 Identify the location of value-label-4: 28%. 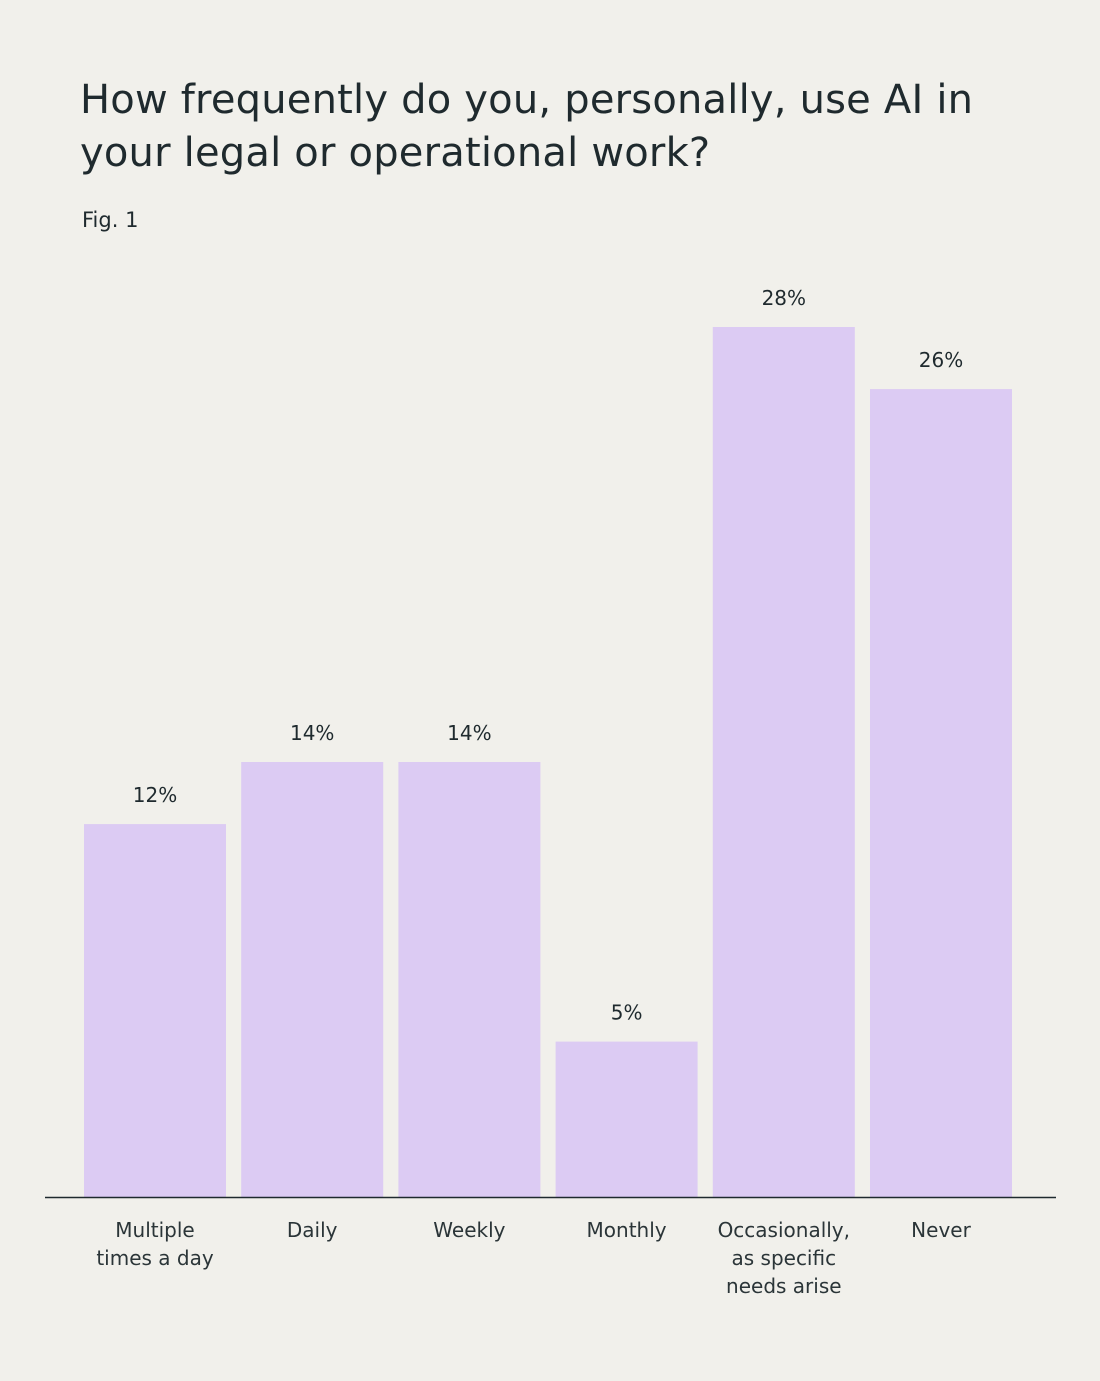
(784, 298).